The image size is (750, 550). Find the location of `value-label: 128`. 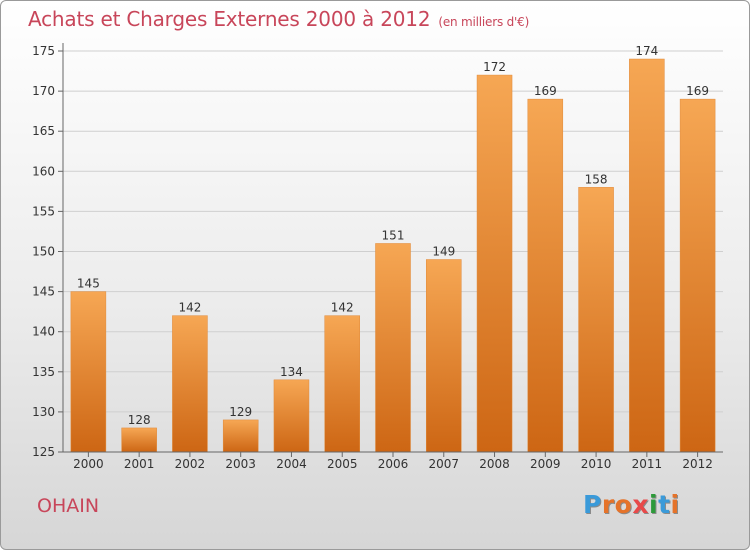

value-label: 128 is located at coordinates (139, 420).